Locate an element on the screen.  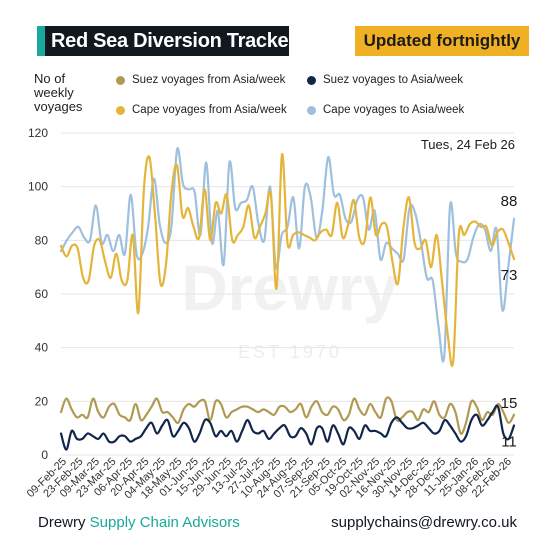
legend-item-suez-from-asia: Suez voyages from Asia/week is located at coordinates (200, 80).